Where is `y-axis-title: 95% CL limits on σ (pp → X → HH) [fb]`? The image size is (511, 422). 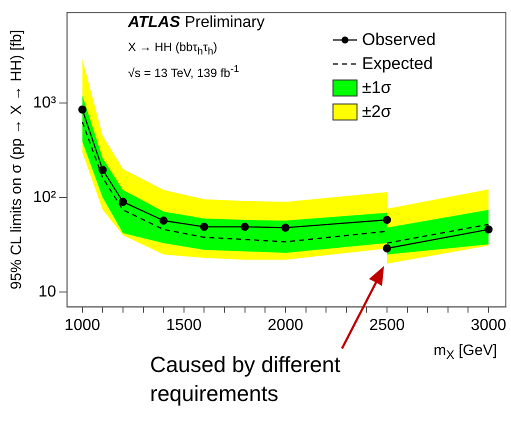 y-axis-title: 95% CL limits on σ (pp → X → HH) [fb] is located at coordinates (17, 160).